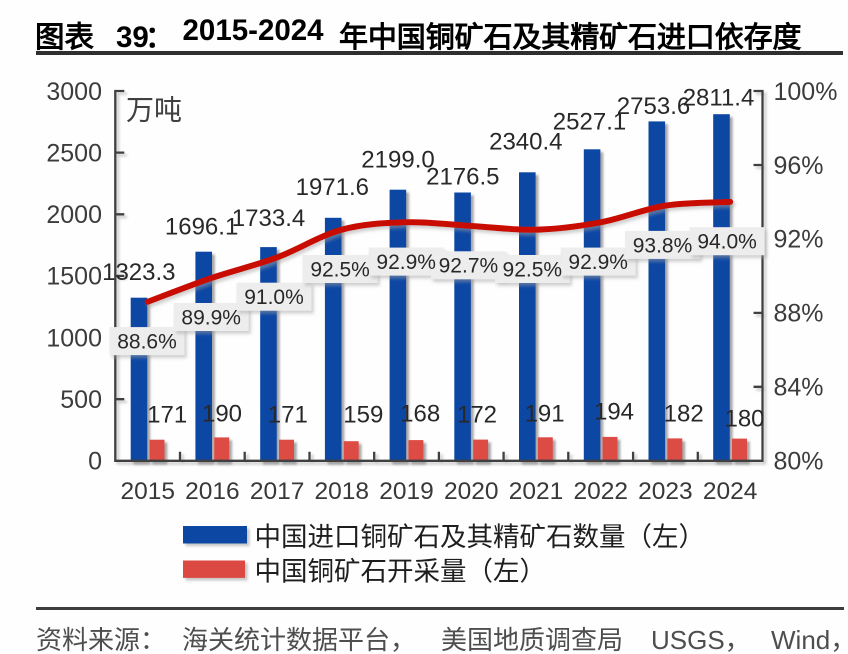 Image resolution: width=848 pixels, height=654 pixels. What do you see at coordinates (397, 160) in the screenshot?
I see `svg-text: 2199.0` at bounding box center [397, 160].